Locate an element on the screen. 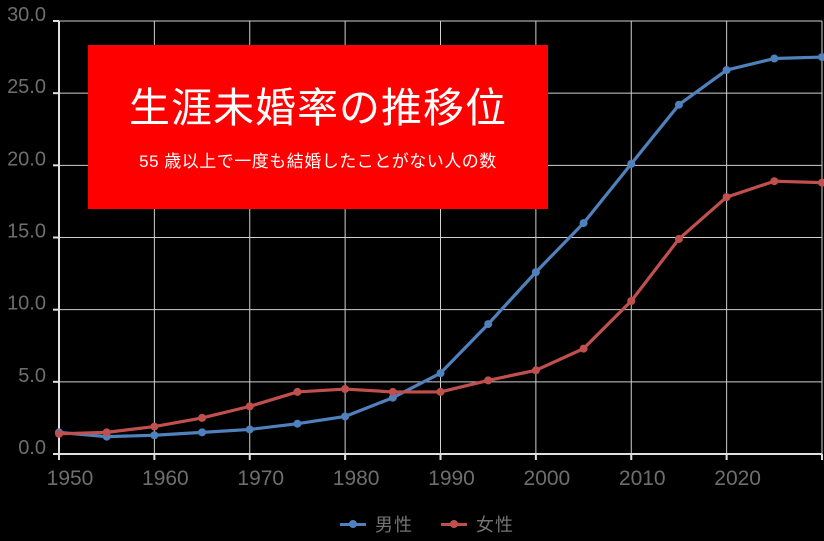 This screenshot has height=541, width=824. legend-label-female: 女性 is located at coordinates (495, 525).